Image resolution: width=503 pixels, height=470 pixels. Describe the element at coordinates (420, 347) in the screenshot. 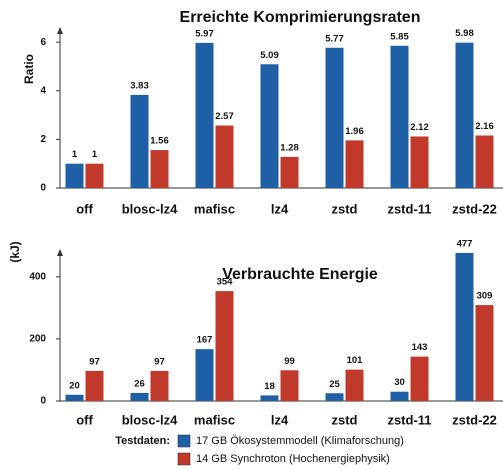

I see `value-label: 143` at that location.